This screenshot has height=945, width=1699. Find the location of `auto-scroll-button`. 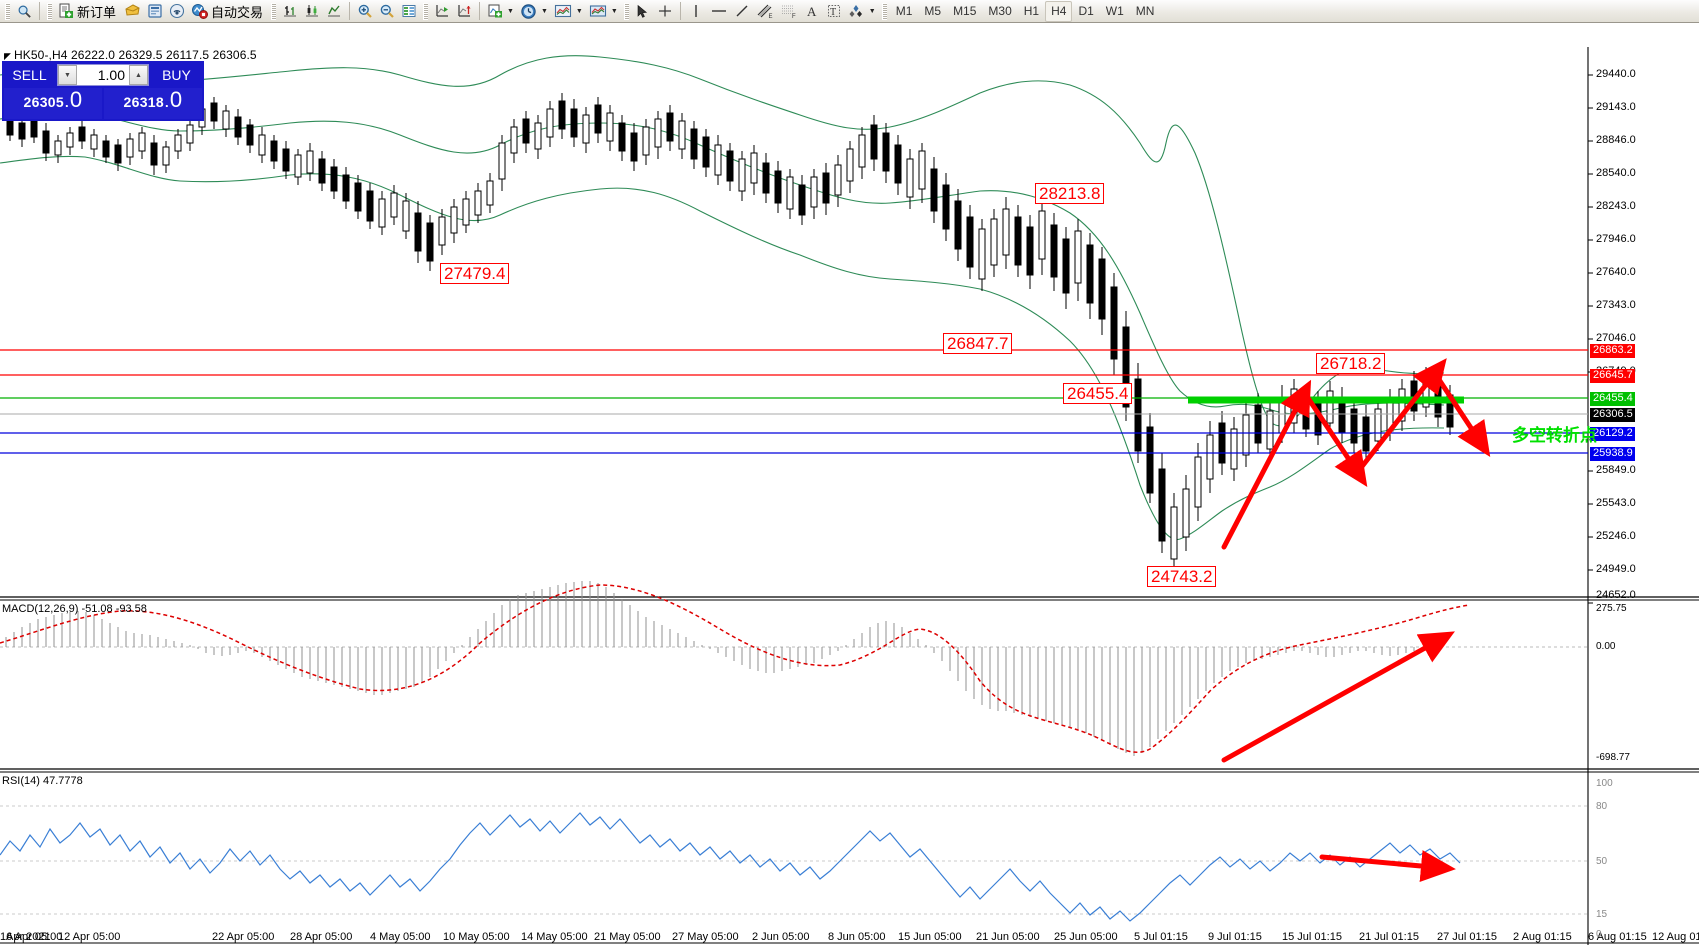

auto-scroll-button is located at coordinates (442, 11).